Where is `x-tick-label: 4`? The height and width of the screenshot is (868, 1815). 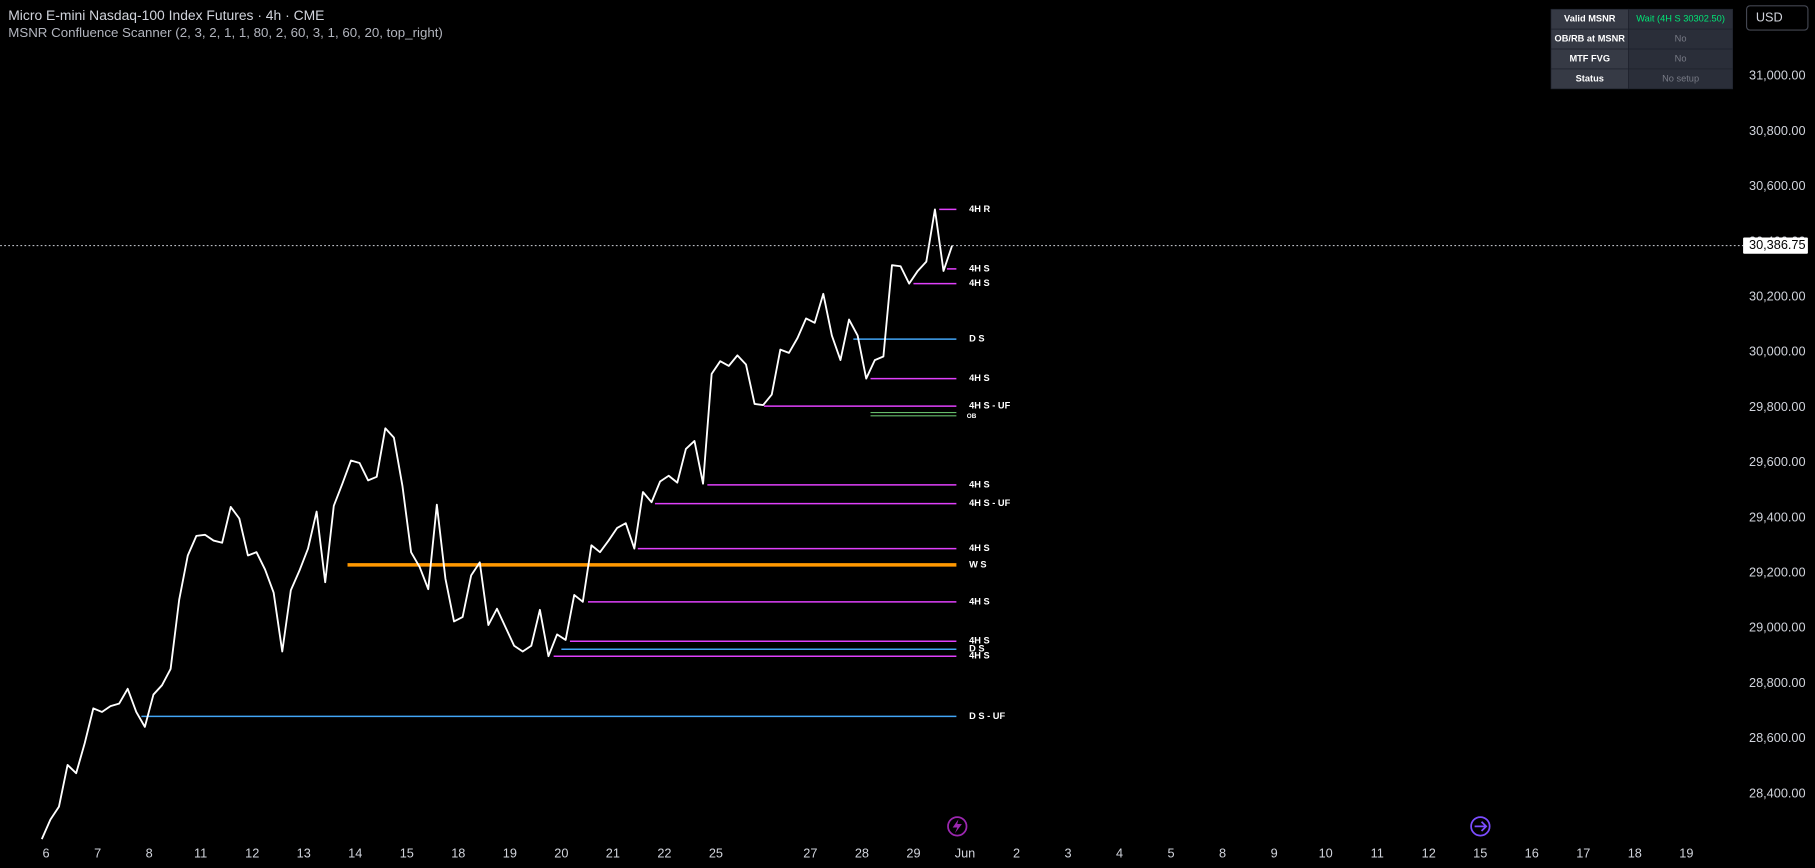
x-tick-label: 4 is located at coordinates (1119, 852).